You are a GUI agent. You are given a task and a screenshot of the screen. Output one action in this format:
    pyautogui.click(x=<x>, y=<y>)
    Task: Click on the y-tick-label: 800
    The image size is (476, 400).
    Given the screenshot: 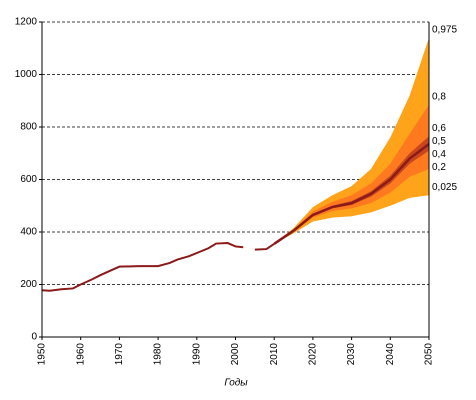 What is the action you would take?
    pyautogui.click(x=28, y=127)
    